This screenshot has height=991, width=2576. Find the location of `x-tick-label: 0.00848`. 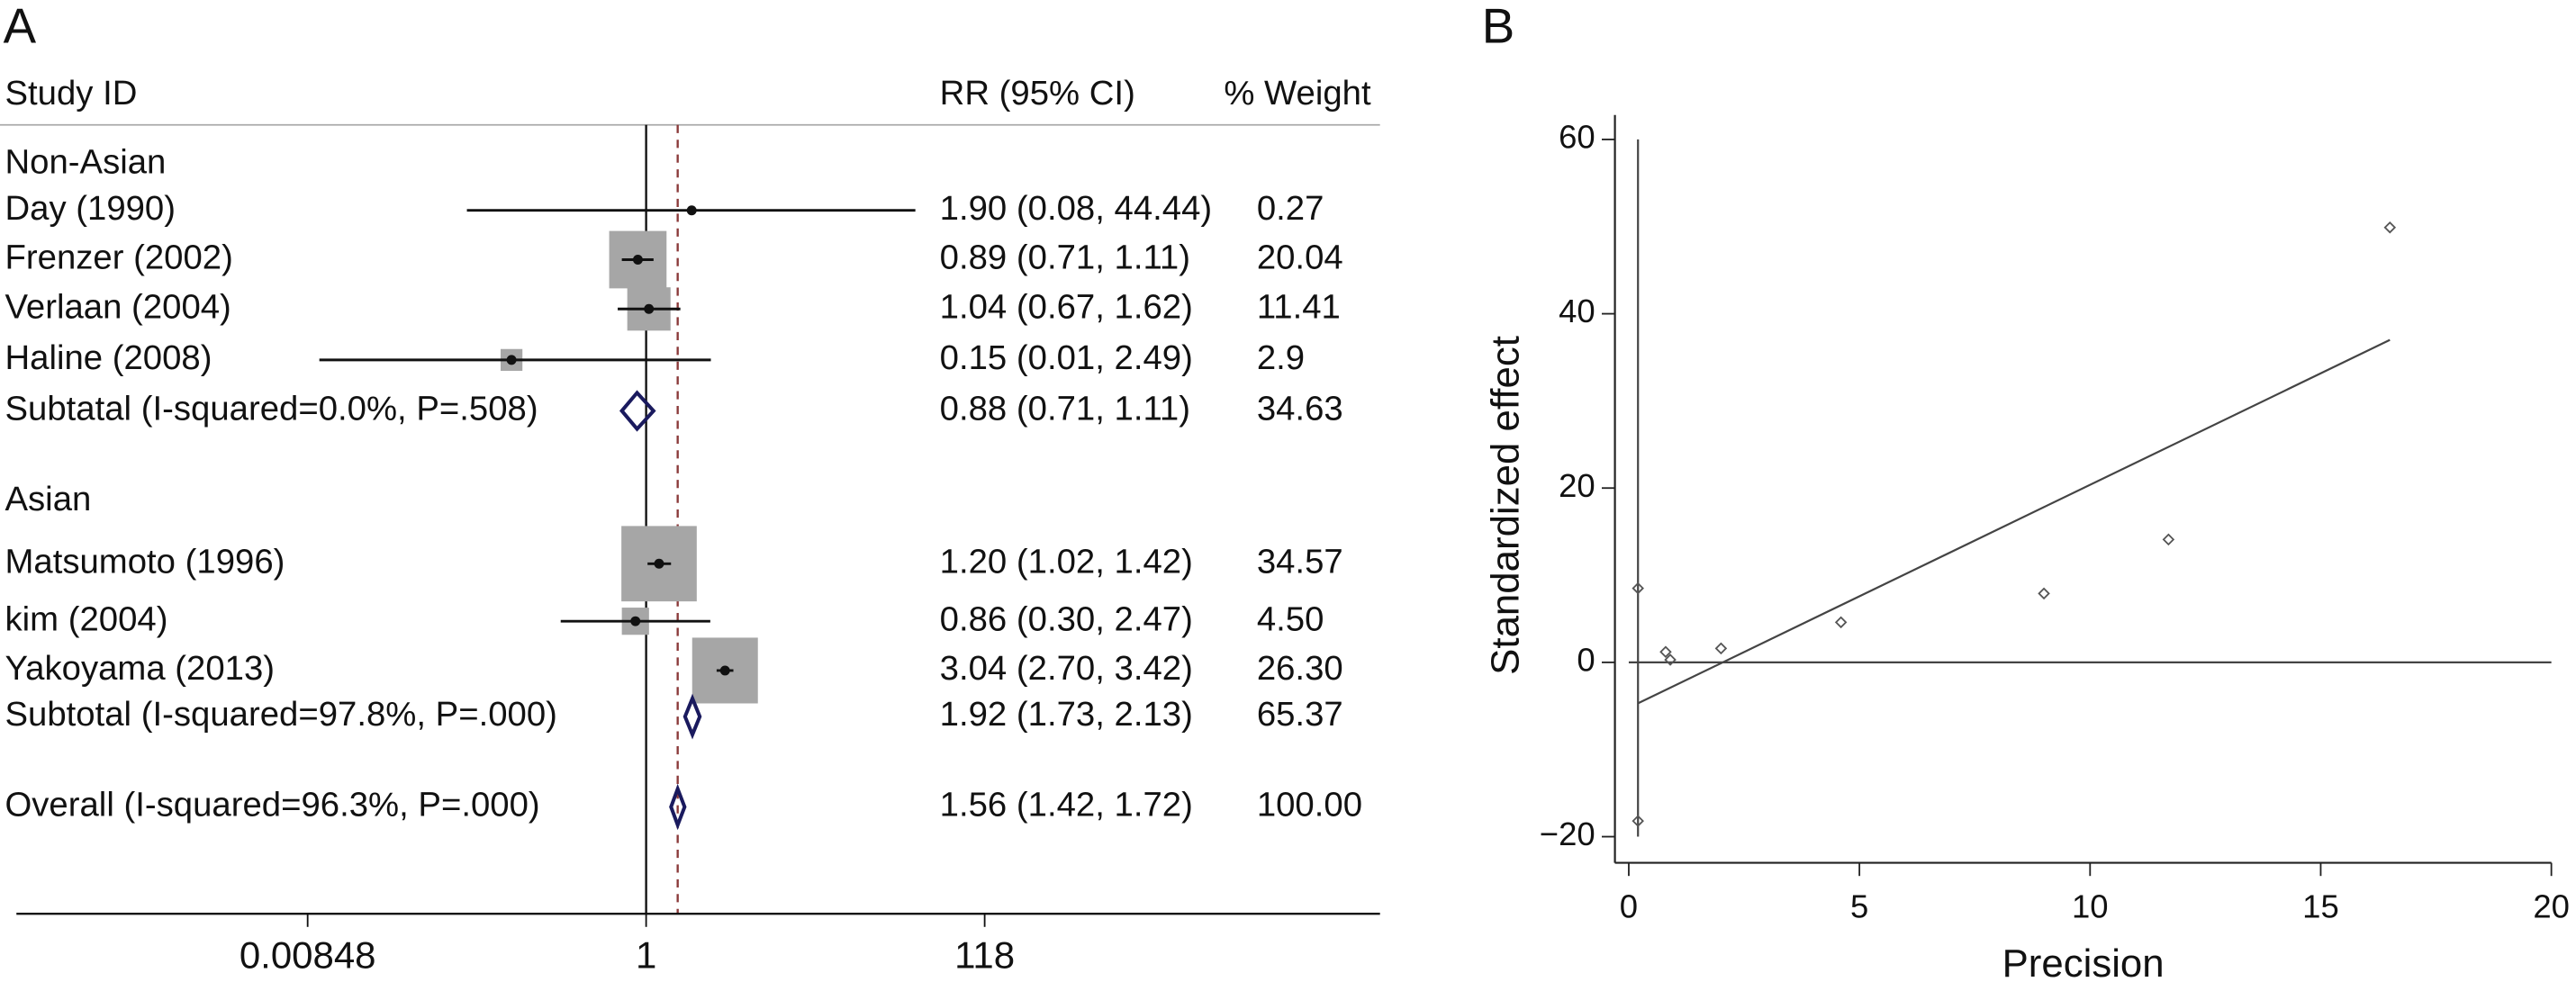

x-tick-label: 0.00848 is located at coordinates (308, 956).